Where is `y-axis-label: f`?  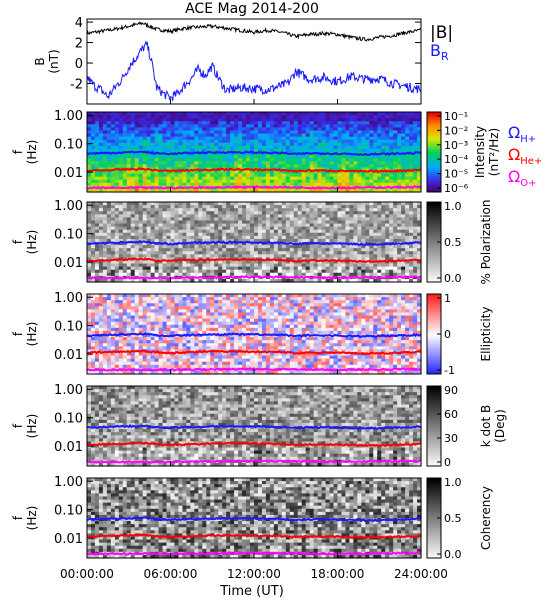
y-axis-label: f is located at coordinates (18, 241).